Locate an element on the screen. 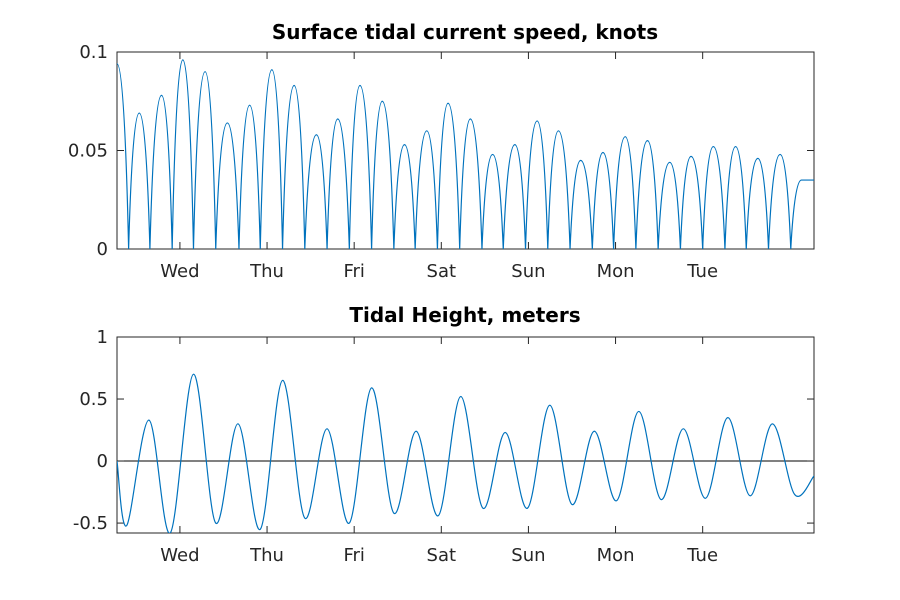  current-speed-xtick-label: Sun is located at coordinates (528, 271).